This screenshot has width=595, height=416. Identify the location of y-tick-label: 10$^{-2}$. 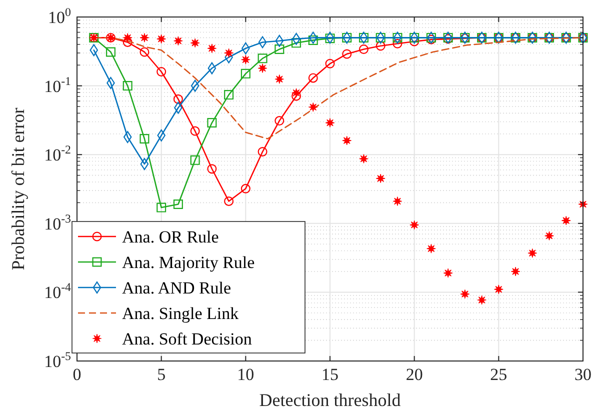
(58, 153).